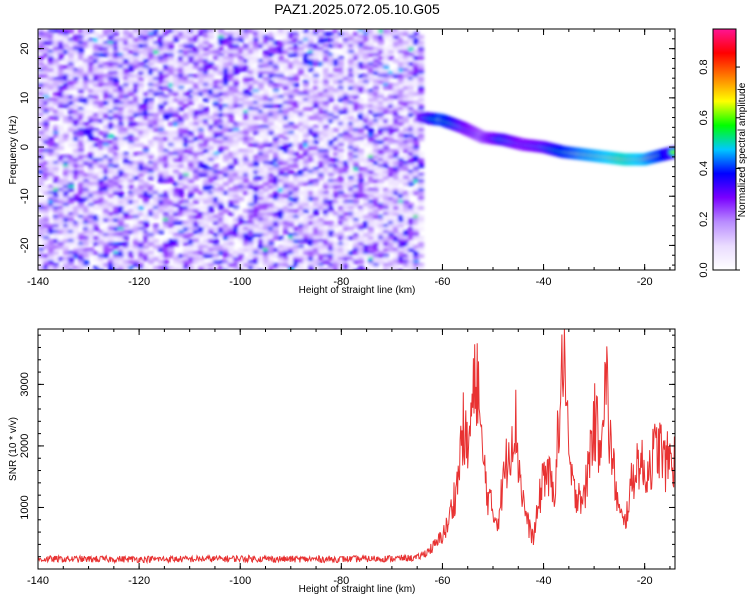 The height and width of the screenshot is (600, 750). What do you see at coordinates (544, 282) in the screenshot?
I see `spectrogram-x-tick-label: -40` at bounding box center [544, 282].